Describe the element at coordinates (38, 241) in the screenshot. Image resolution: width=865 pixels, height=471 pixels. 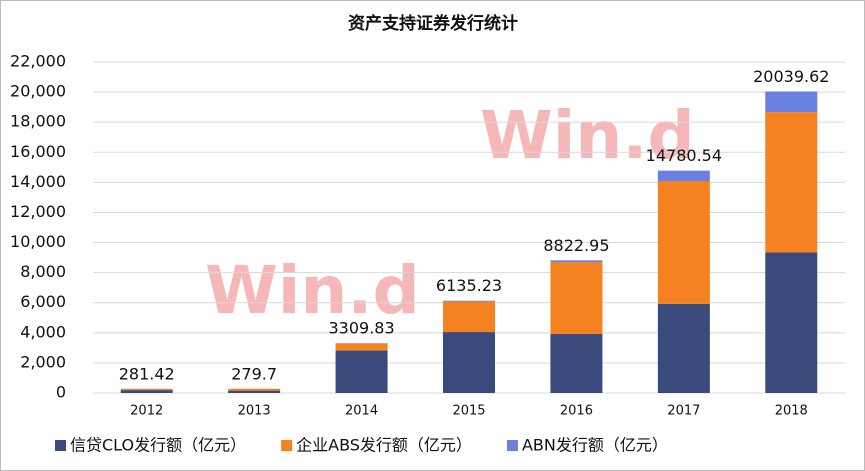
I see `y-tick-label: 10,000` at that location.